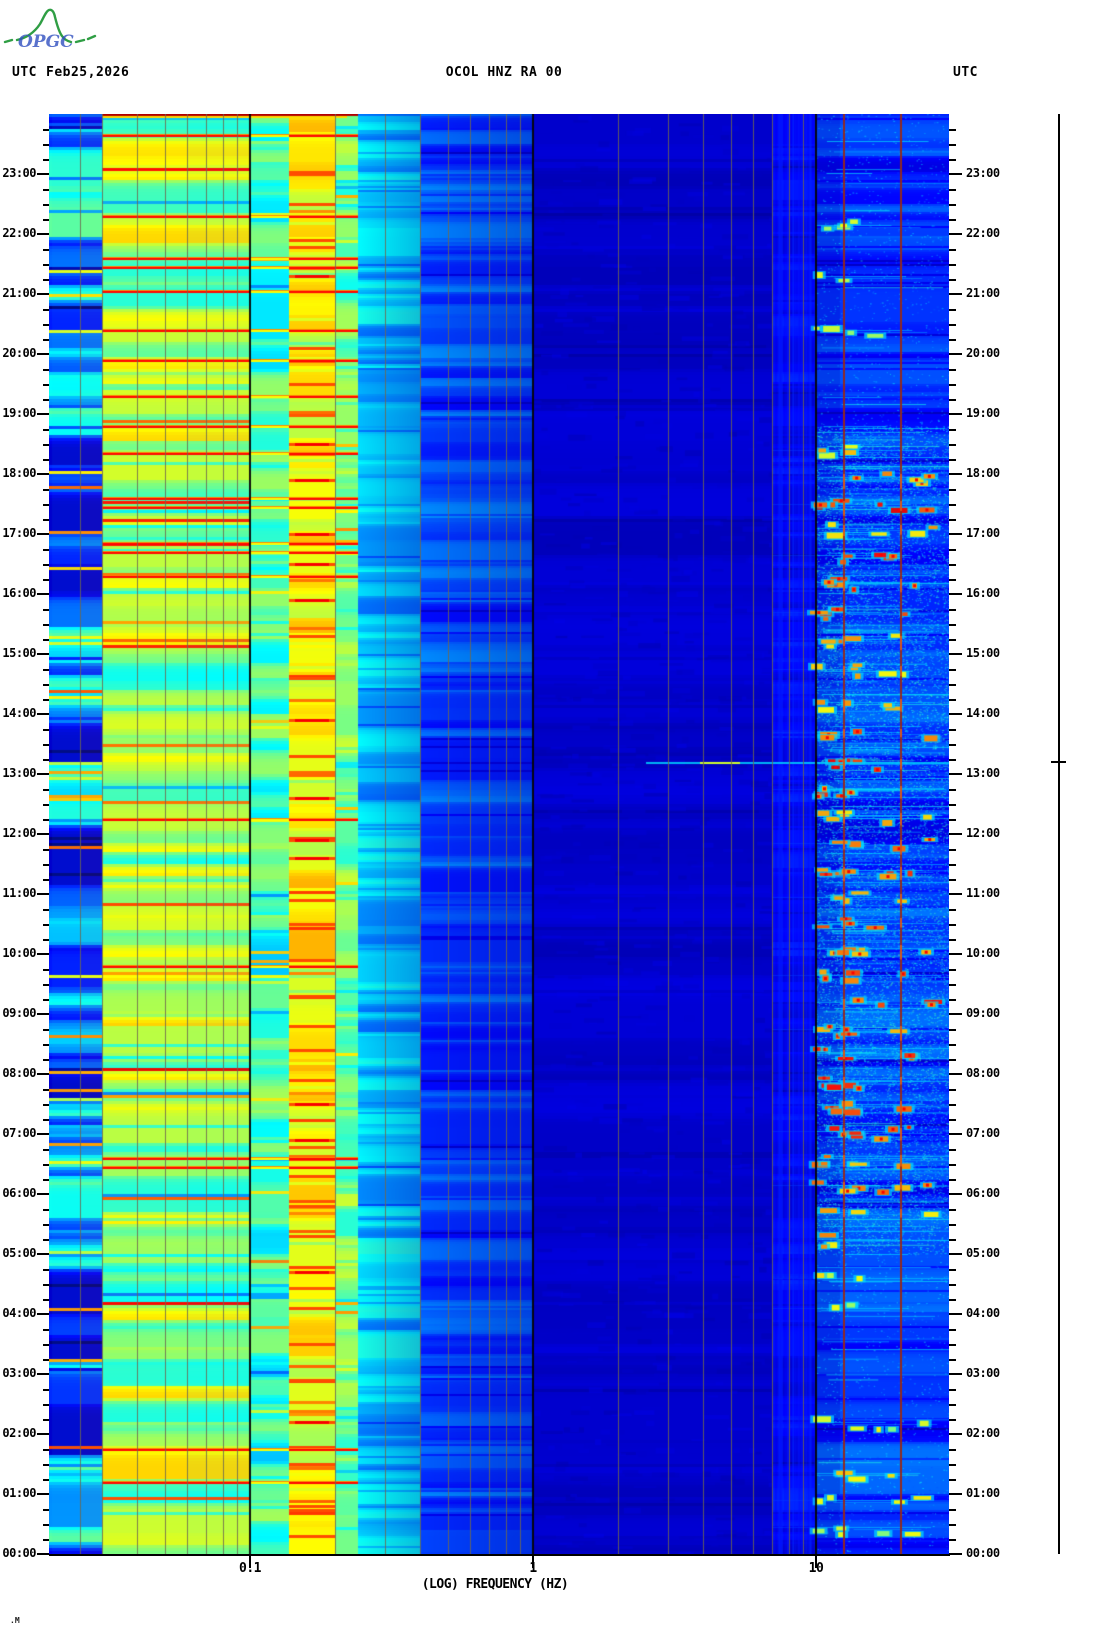  I want to click on y-hour-label-right: 00:00, so click(983, 1553).